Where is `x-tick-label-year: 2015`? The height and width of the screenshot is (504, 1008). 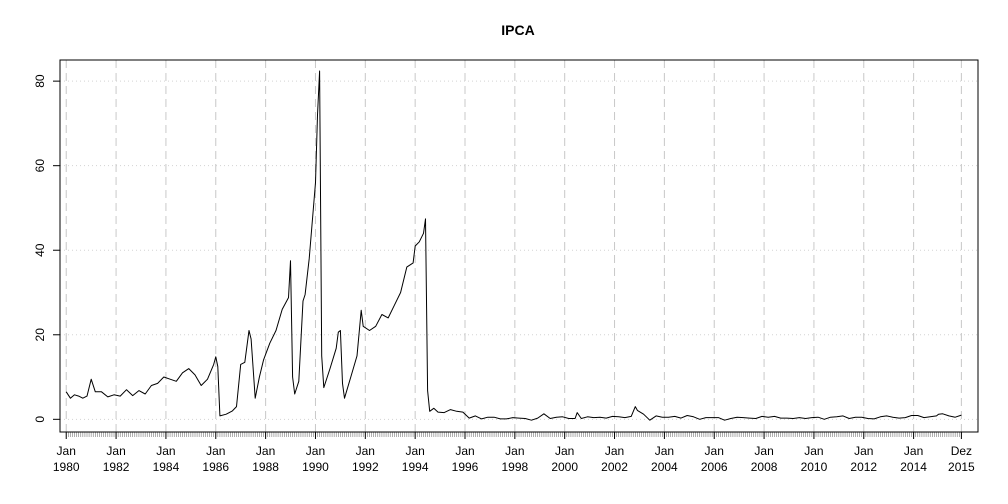
x-tick-label-year: 2015 is located at coordinates (961, 467).